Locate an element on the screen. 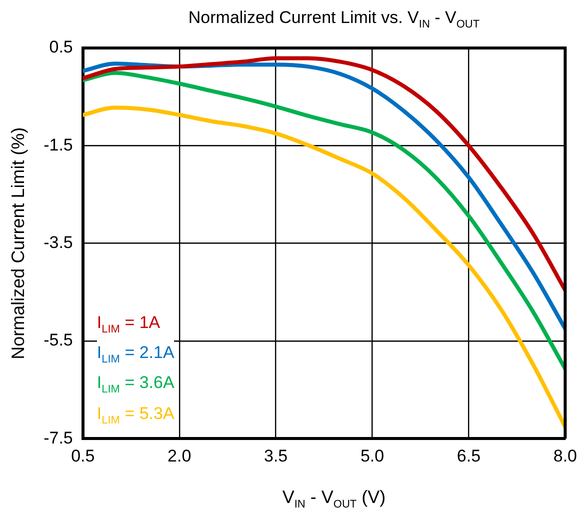  y-axis-title: Normalized Current Limit (%) is located at coordinates (18, 243).